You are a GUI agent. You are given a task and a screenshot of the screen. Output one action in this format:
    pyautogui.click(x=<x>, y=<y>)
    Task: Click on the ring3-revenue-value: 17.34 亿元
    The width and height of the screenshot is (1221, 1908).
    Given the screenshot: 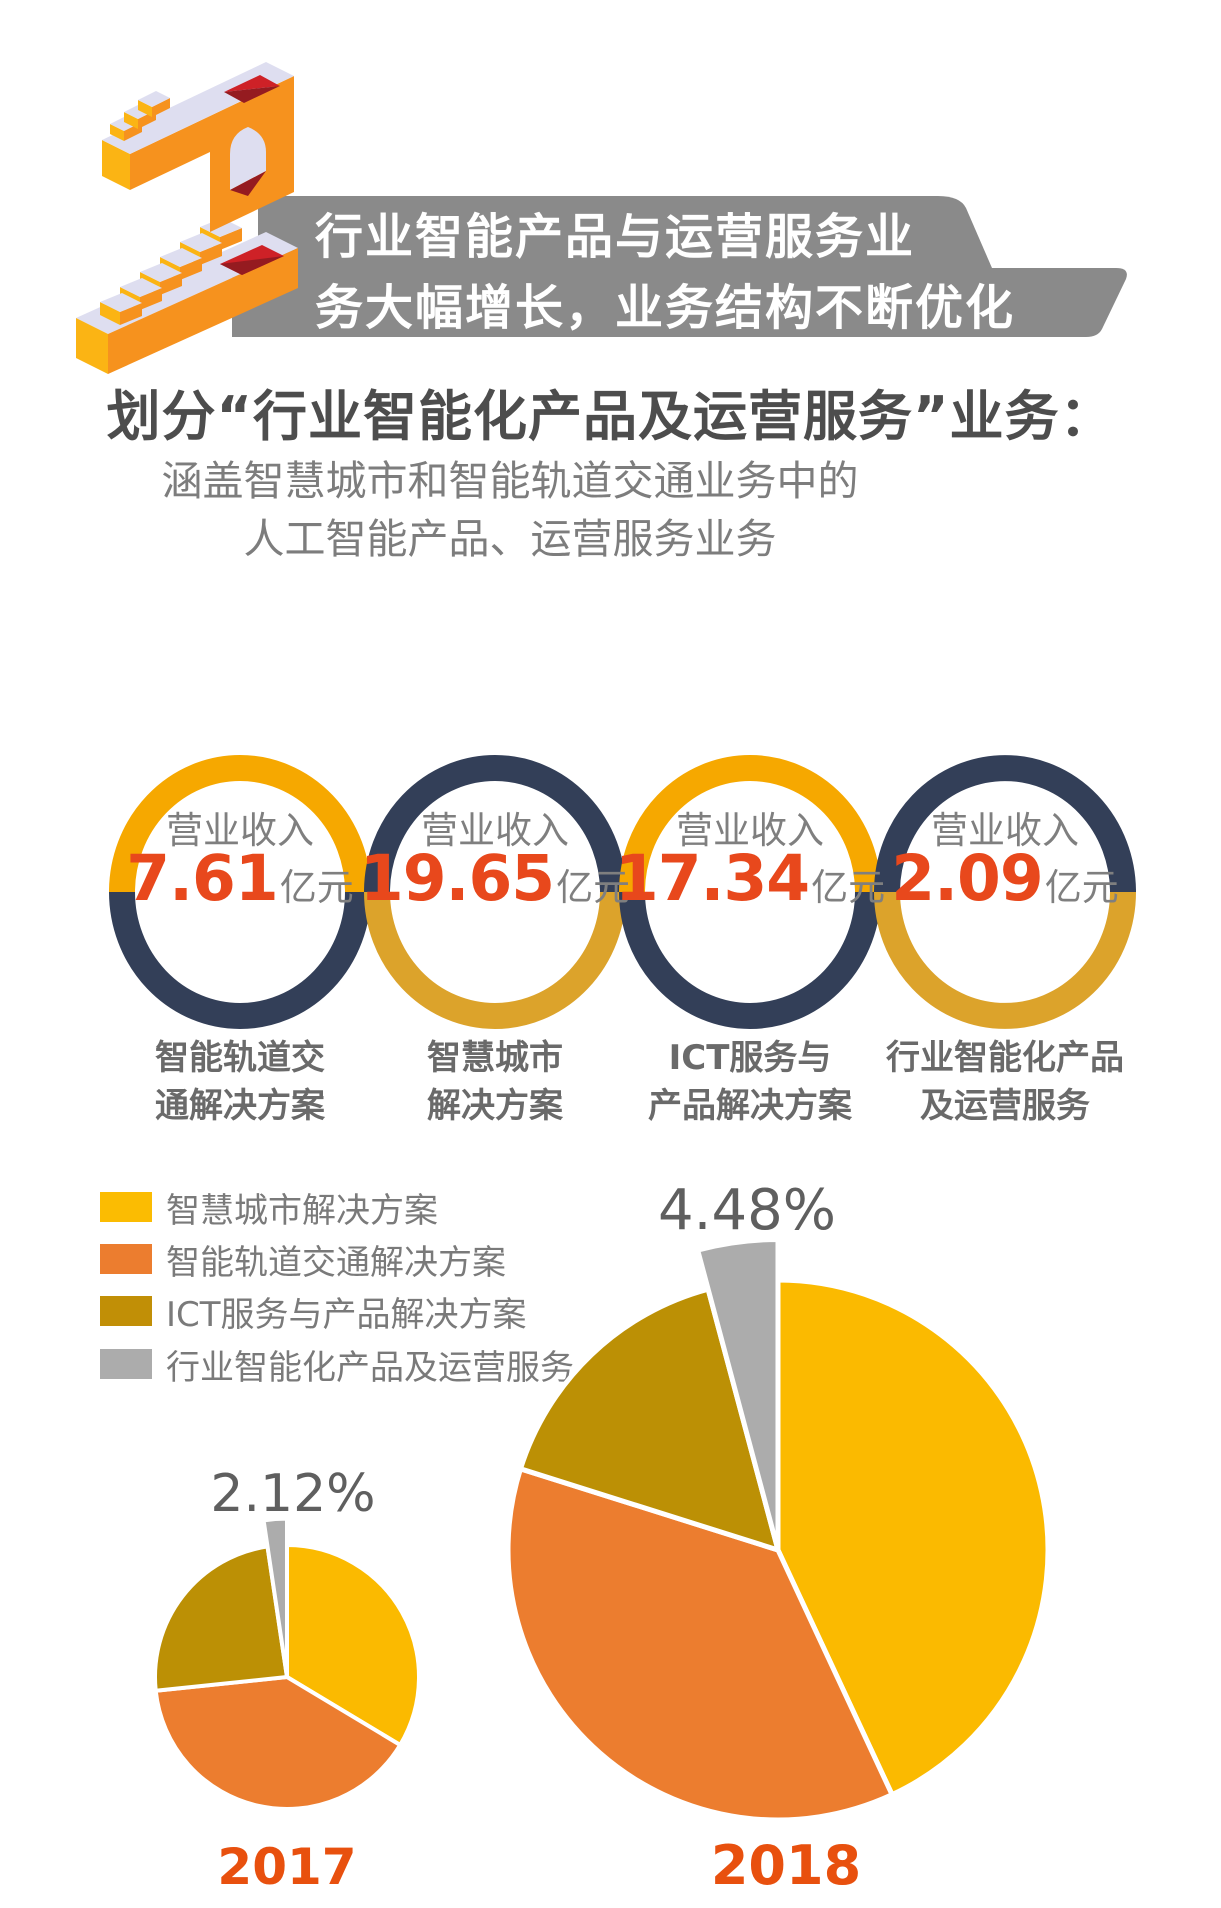 What is the action you would take?
    pyautogui.click(x=750, y=878)
    